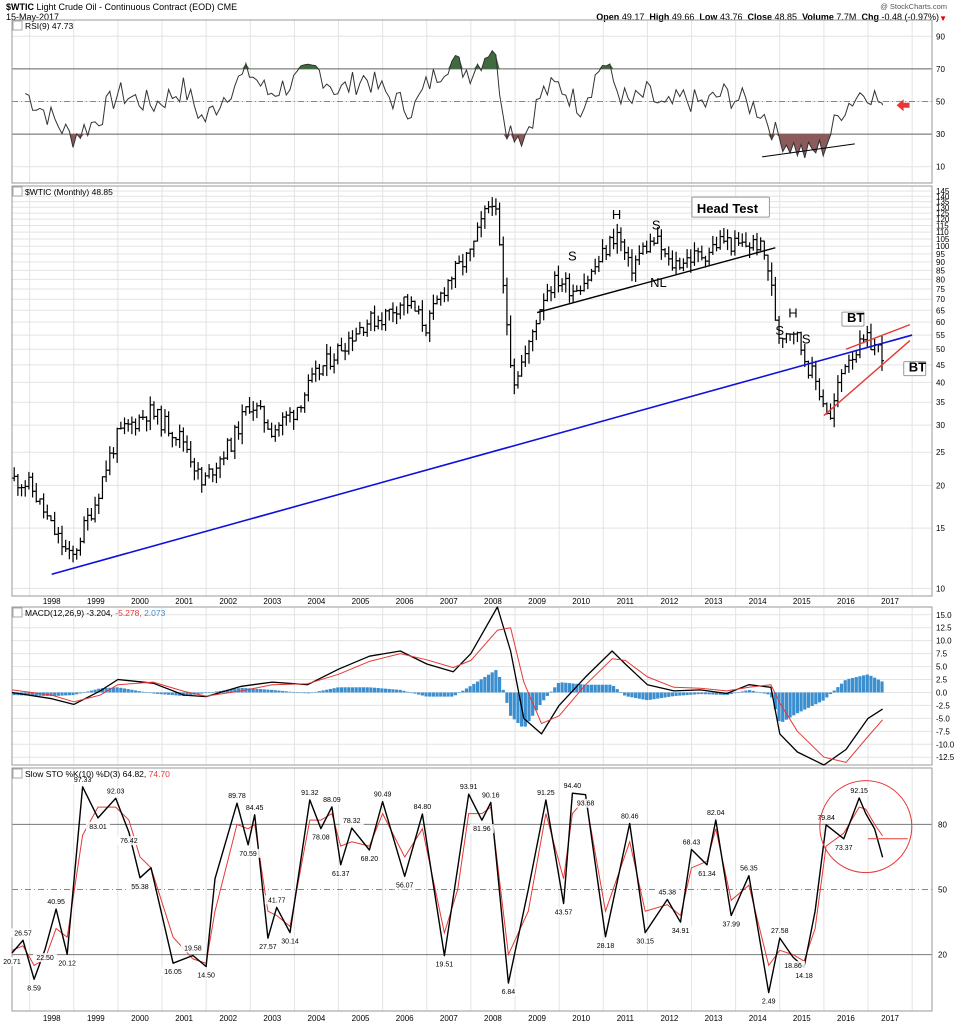 The image size is (969, 1024). Describe the element at coordinates (248, 854) in the screenshot. I see `sto-point-label: 70.59` at that location.